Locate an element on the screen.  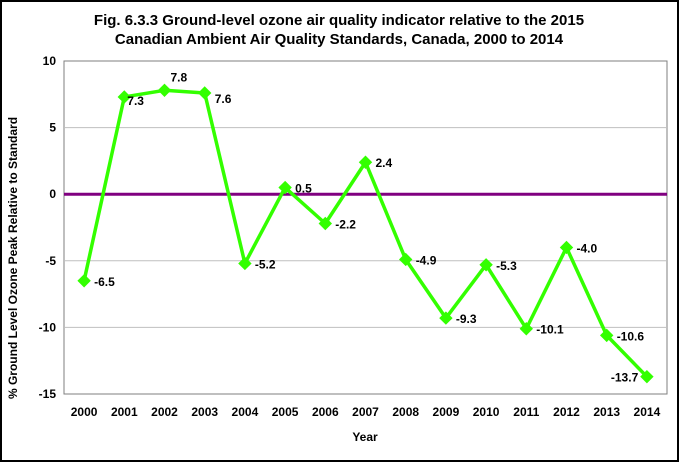
x-tick-label: 2003 is located at coordinates (204, 412).